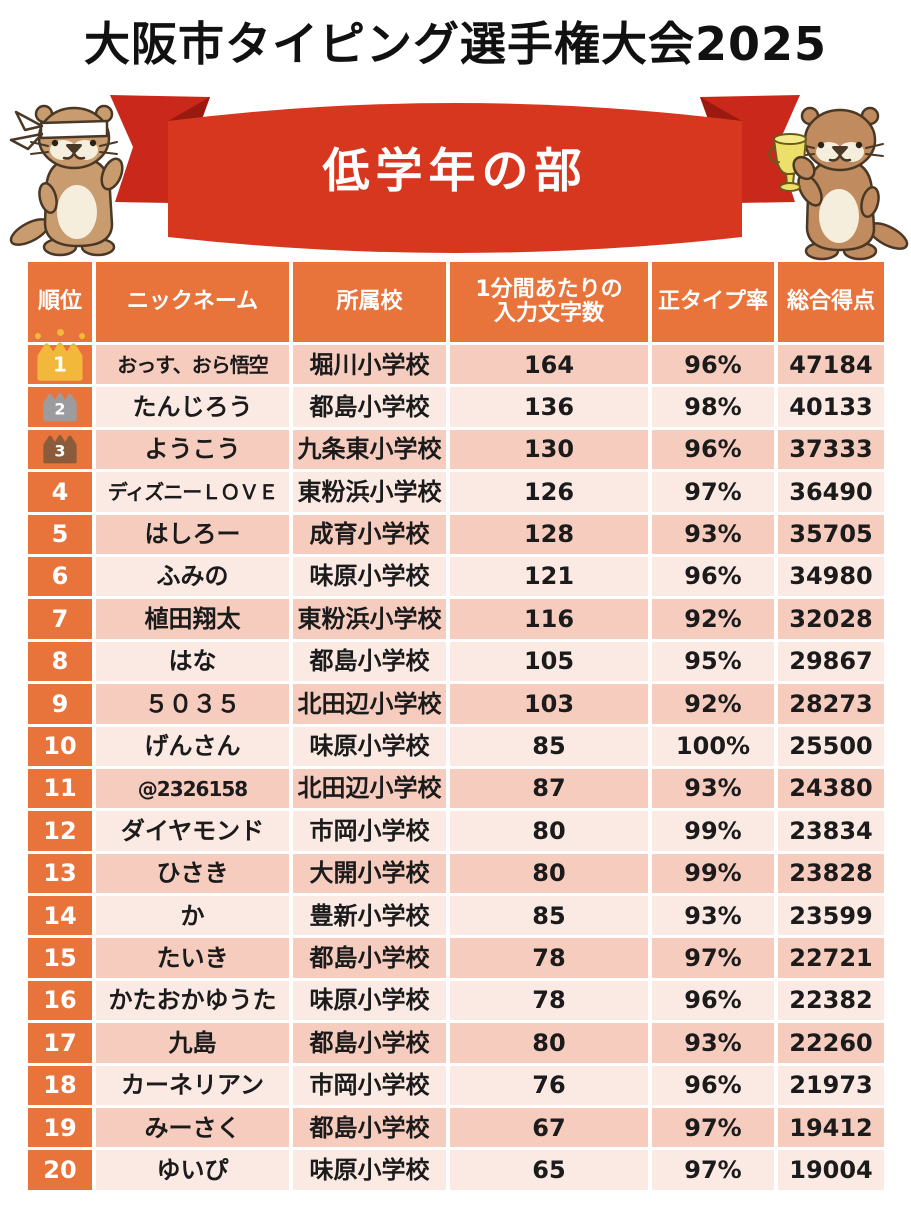 This screenshot has height=1220, width=911. I want to click on score-cell: 22260, so click(831, 1043).